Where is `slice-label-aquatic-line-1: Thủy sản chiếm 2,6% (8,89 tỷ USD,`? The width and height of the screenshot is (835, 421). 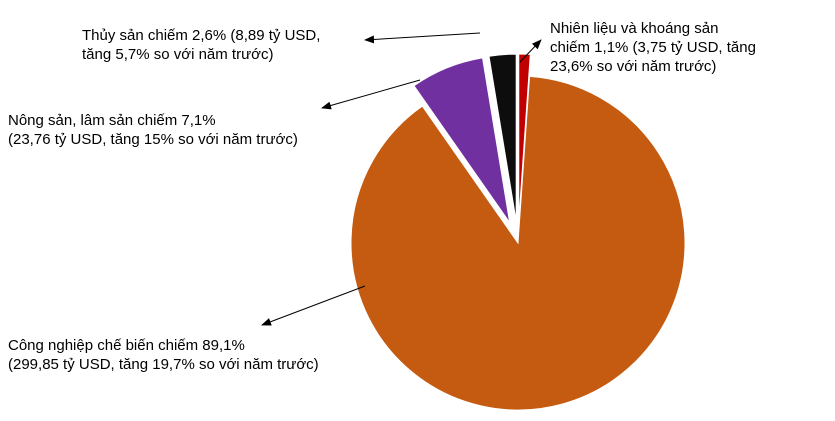
slice-label-aquatic-line-1: Thủy sản chiếm 2,6% (8,89 tỷ USD, is located at coordinates (201, 35).